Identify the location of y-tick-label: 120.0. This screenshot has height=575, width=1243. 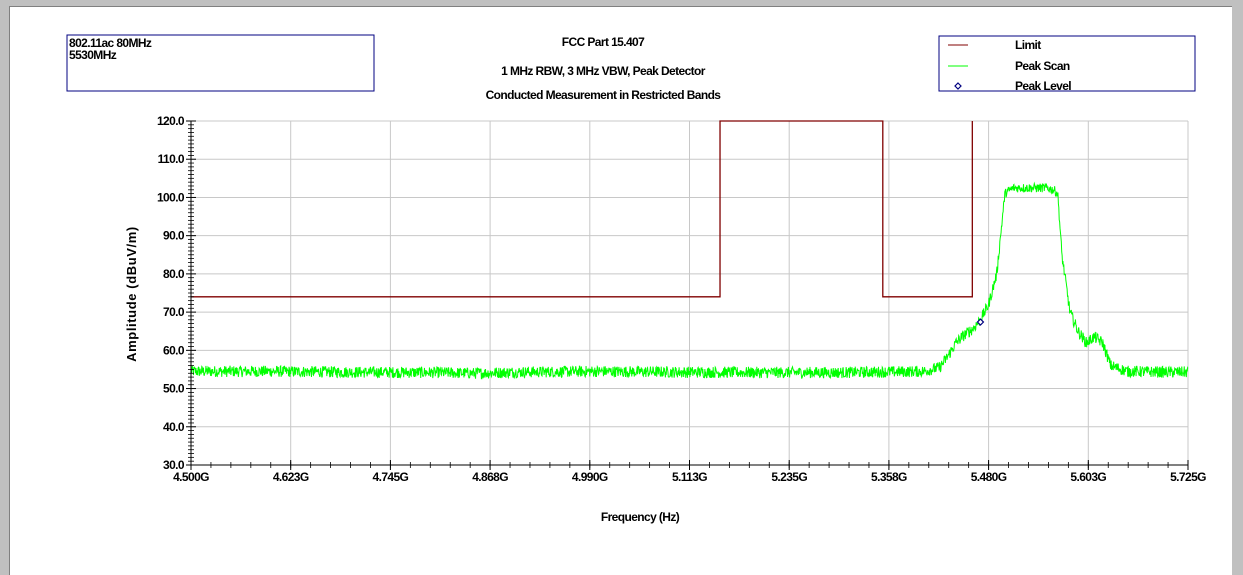
(171, 121).